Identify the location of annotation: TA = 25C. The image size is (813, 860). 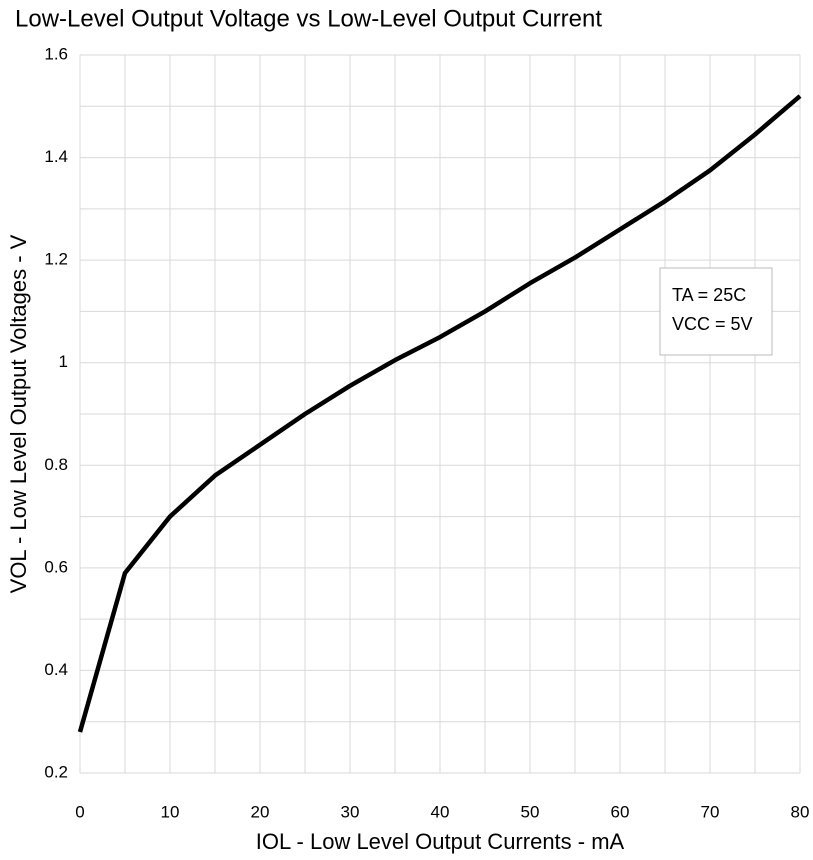
(709, 295).